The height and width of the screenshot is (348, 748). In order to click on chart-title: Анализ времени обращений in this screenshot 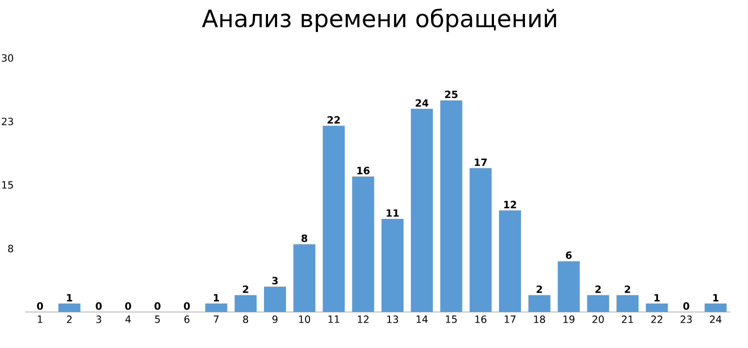, I will do `click(379, 20)`.